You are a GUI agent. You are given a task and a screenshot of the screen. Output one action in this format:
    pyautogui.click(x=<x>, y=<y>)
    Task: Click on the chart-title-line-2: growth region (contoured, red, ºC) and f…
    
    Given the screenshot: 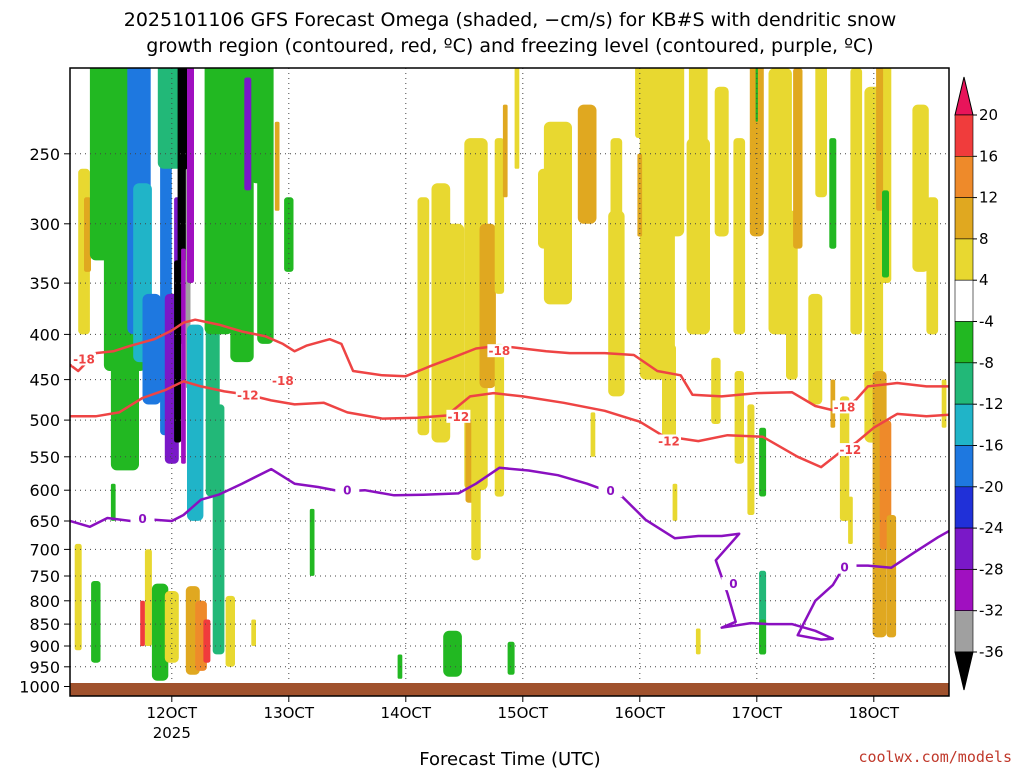 What is the action you would take?
    pyautogui.click(x=509, y=46)
    